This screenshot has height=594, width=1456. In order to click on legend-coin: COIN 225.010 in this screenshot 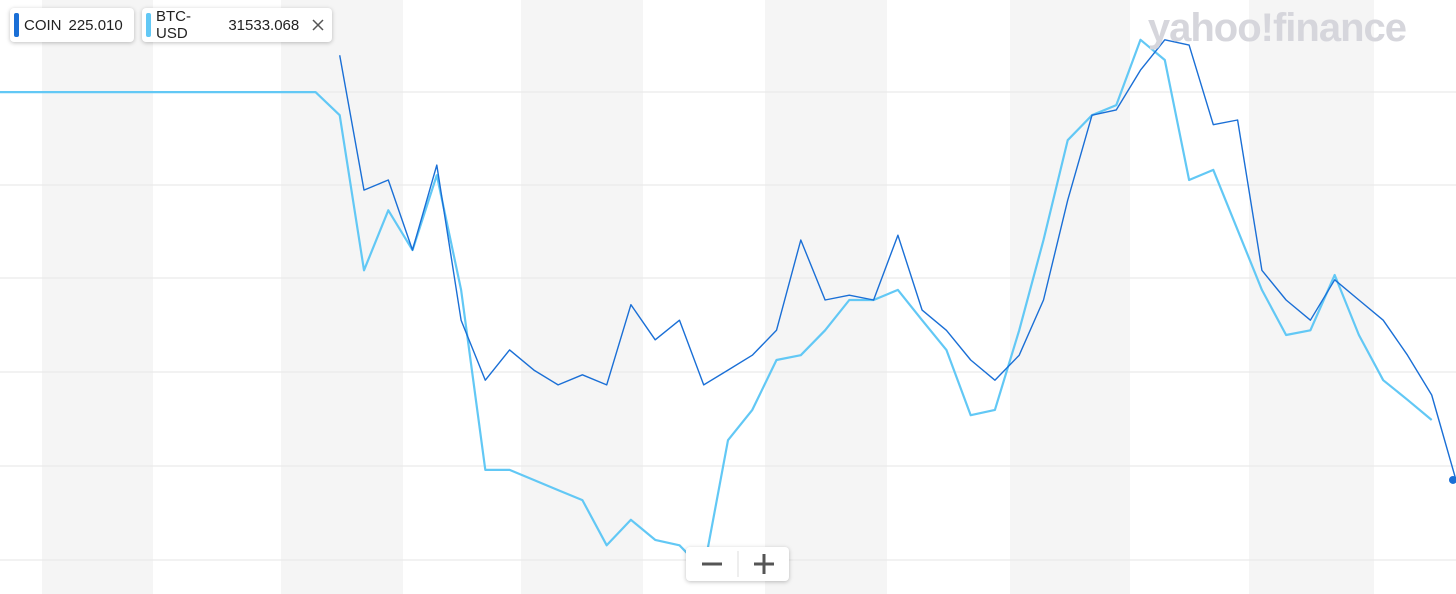, I will do `click(72, 25)`.